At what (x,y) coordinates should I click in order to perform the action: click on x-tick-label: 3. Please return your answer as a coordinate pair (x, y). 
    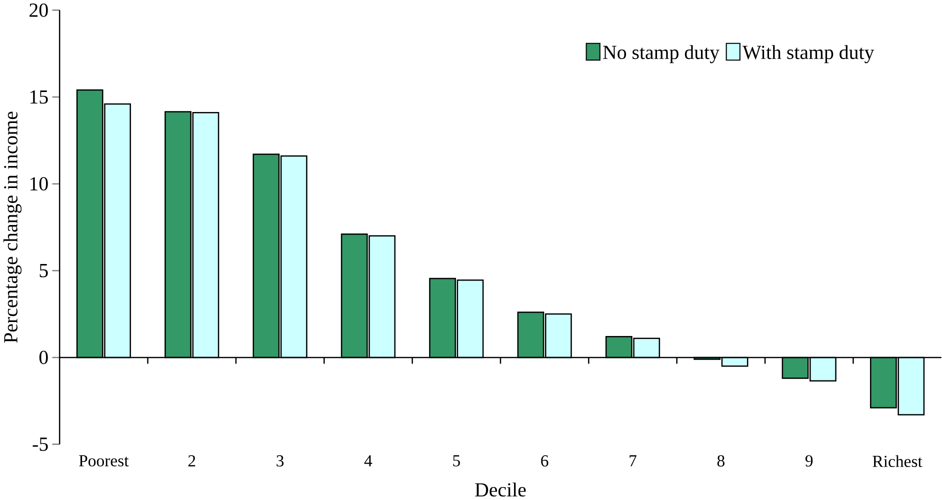
    Looking at the image, I should click on (280, 461).